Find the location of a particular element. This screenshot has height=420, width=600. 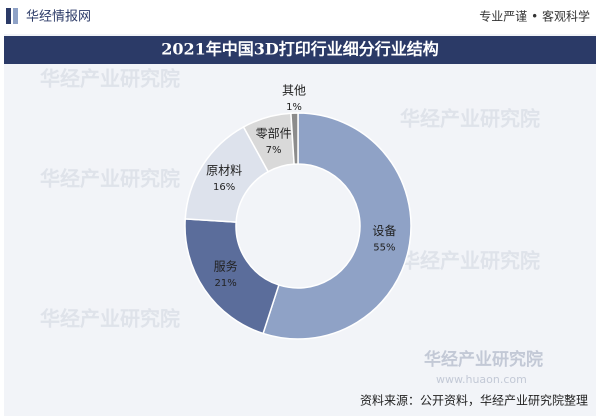

value-label: 16% is located at coordinates (224, 187).